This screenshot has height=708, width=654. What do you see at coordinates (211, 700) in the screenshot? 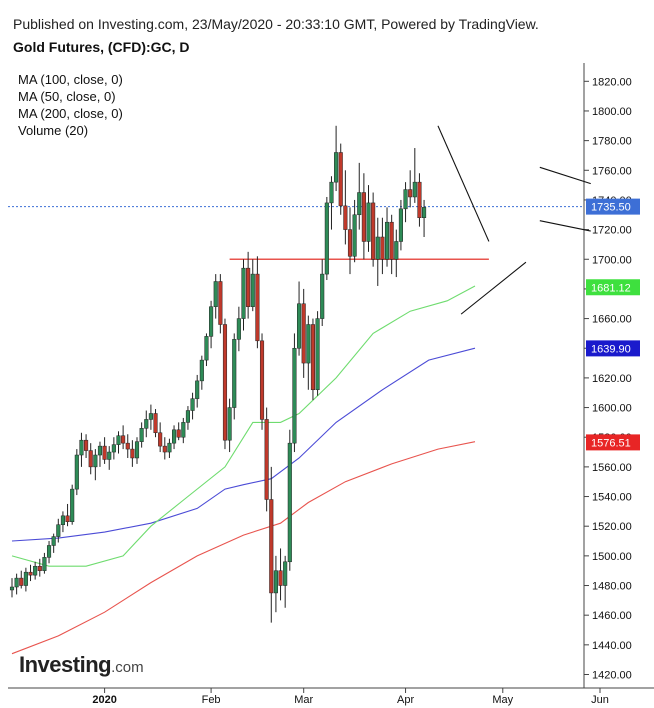
I see `x-tick-label: Feb` at bounding box center [211, 700].